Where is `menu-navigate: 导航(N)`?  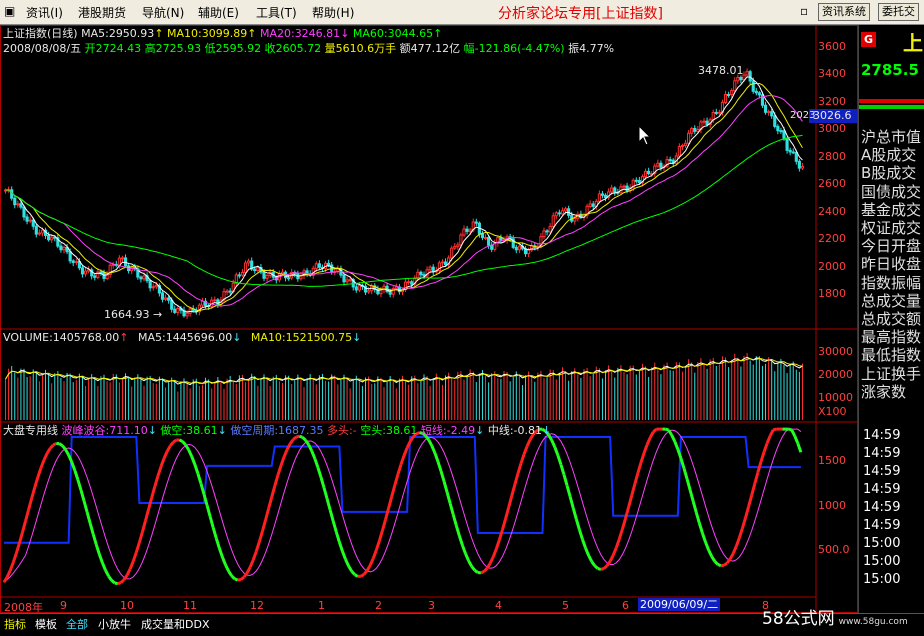 menu-navigate: 导航(N) is located at coordinates (163, 12).